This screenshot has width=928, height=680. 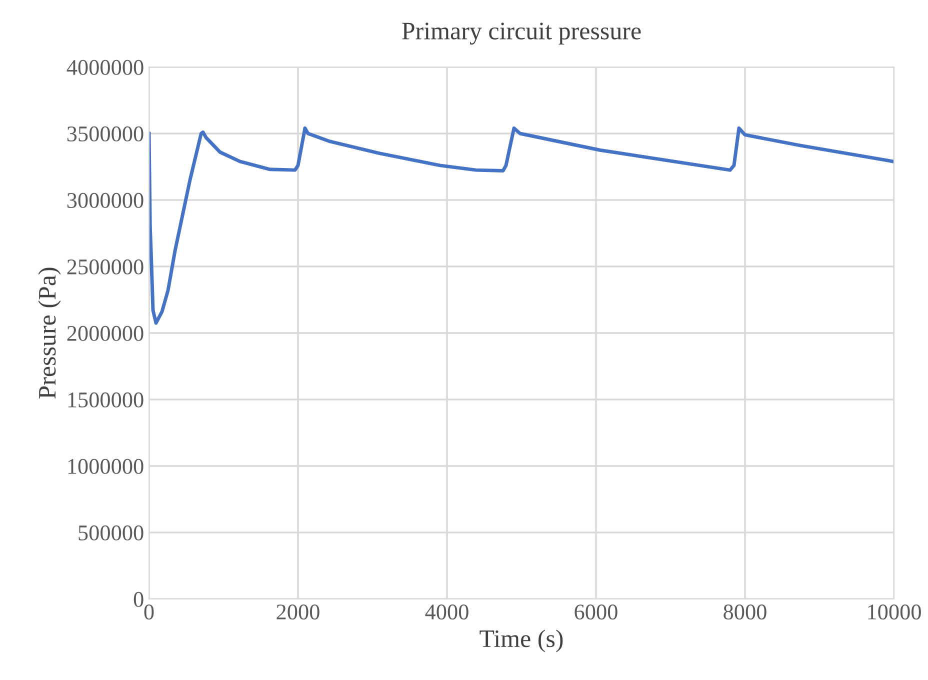 I want to click on y-tick-label: 500000, so click(x=111, y=532).